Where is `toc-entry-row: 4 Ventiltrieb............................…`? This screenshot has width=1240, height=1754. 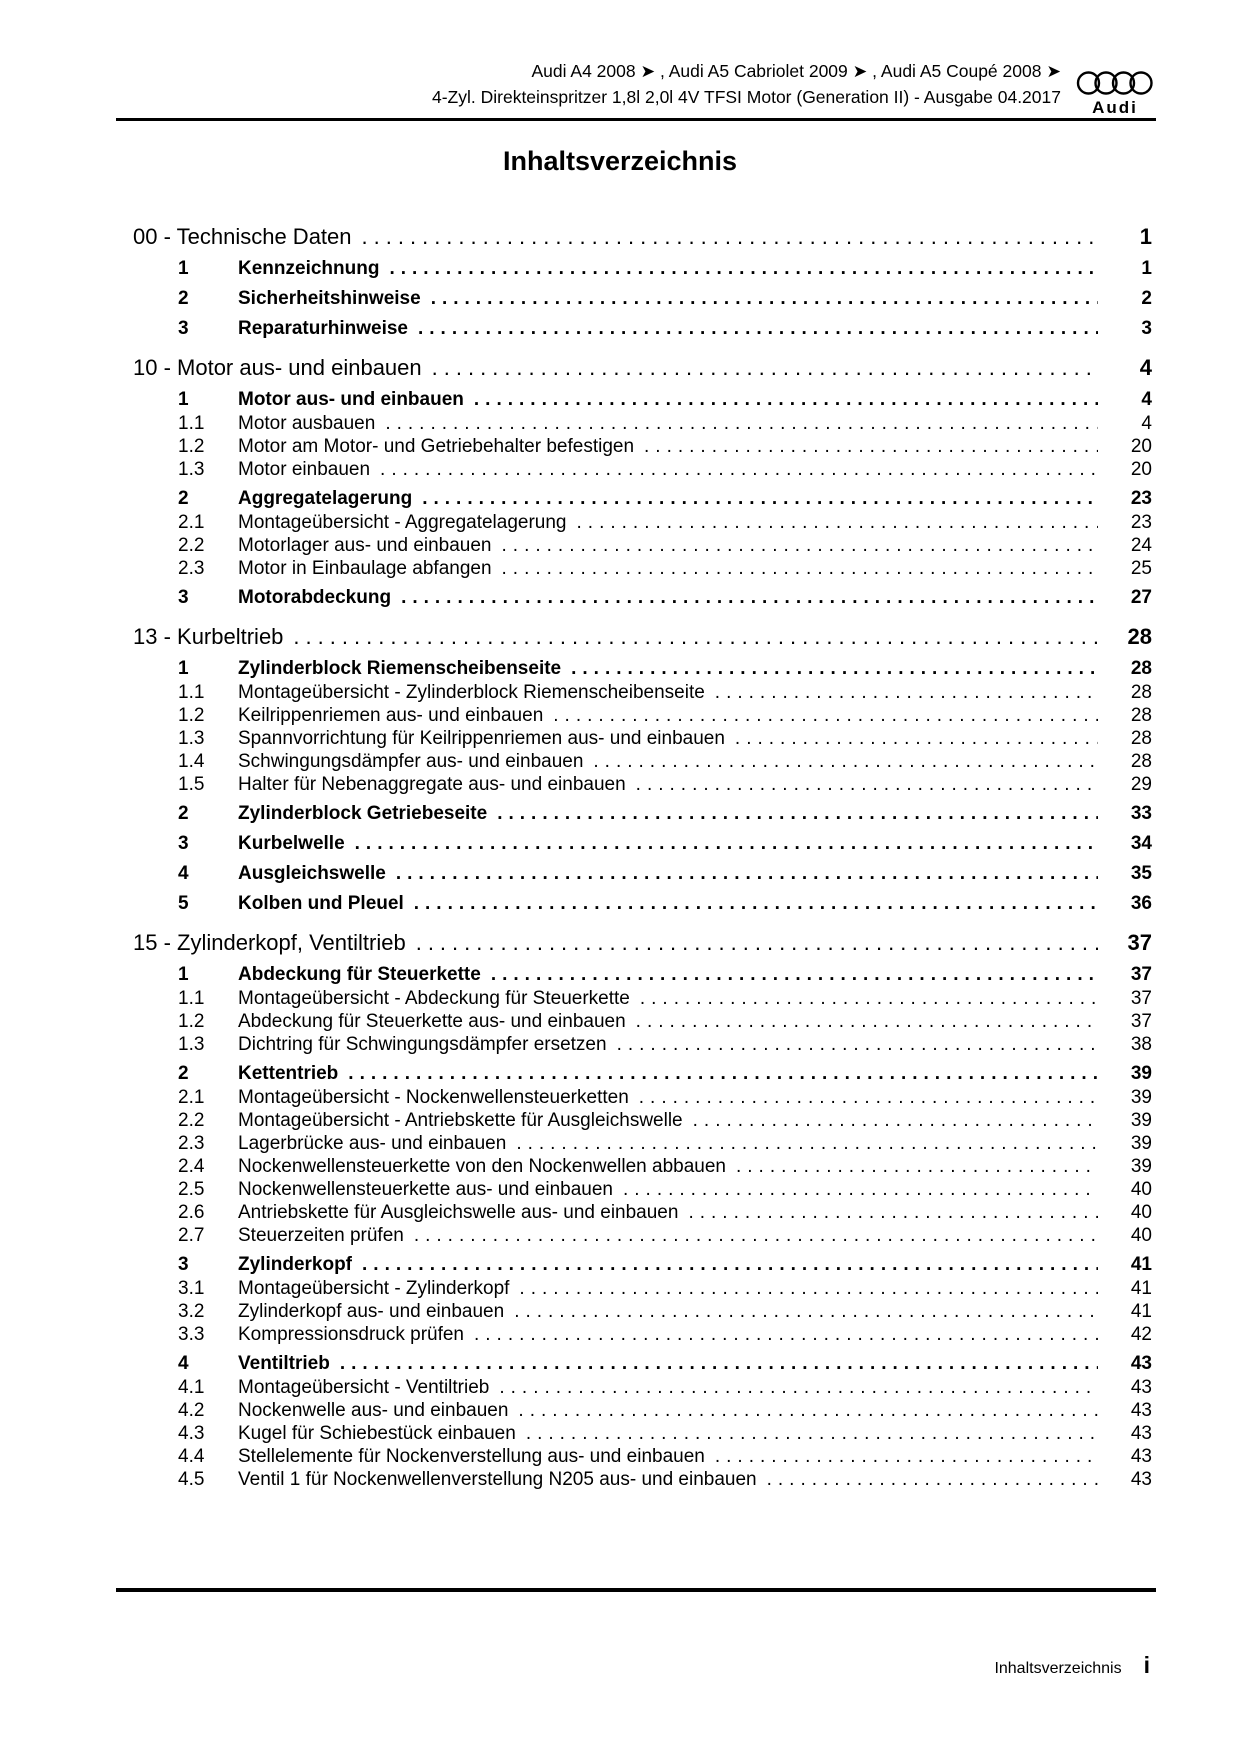 toc-entry-row: 4 Ventiltrieb............................… is located at coordinates (636, 1364).